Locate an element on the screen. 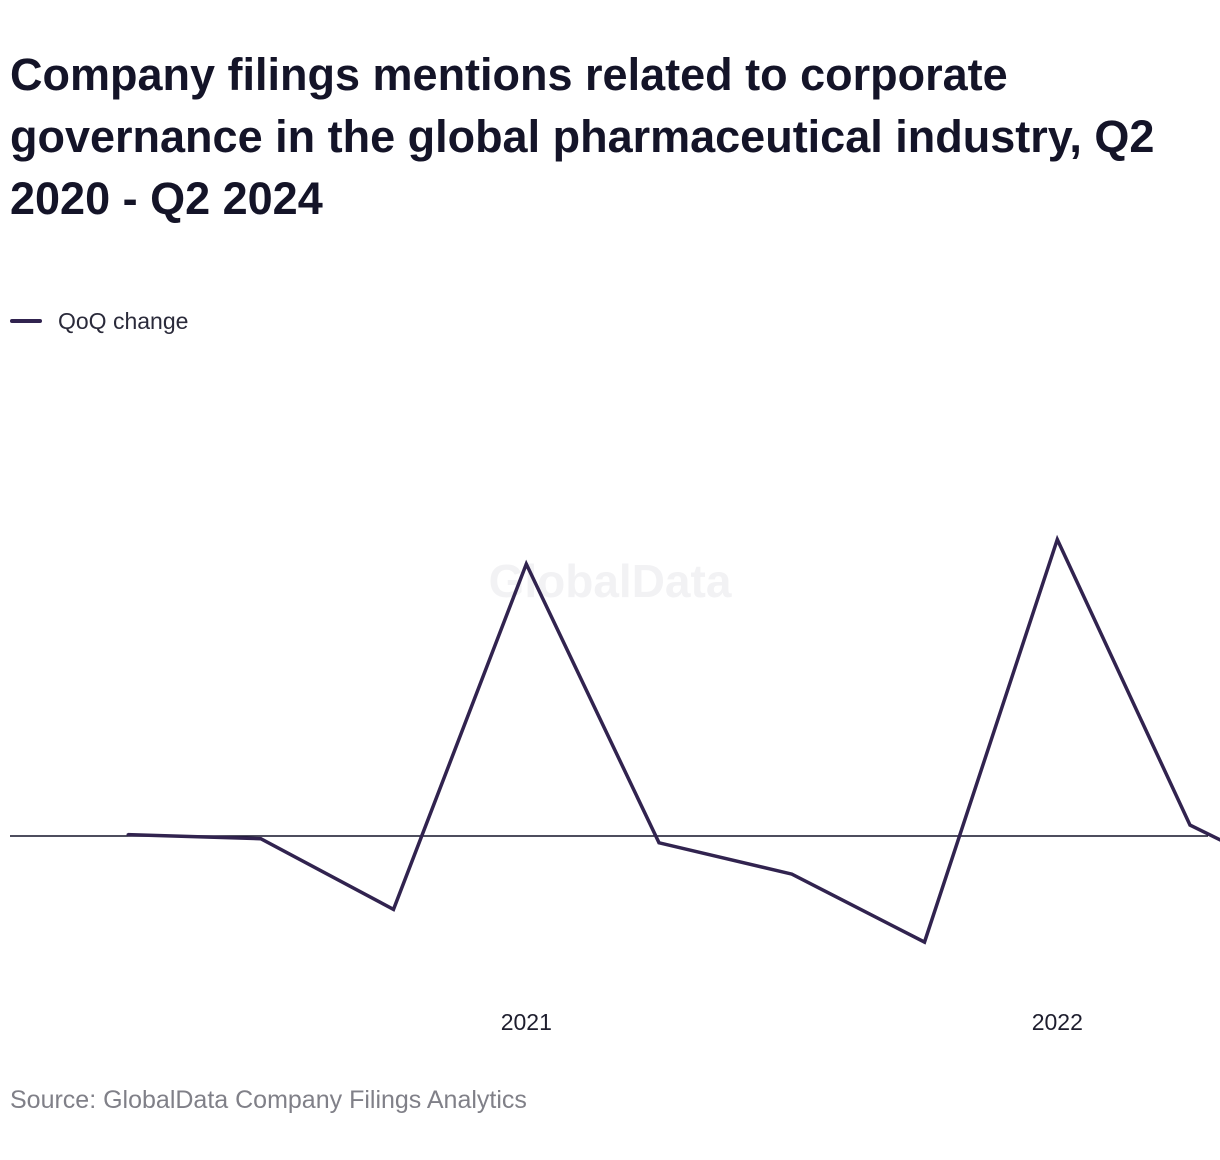 This screenshot has height=1160, width=1220. x-tick-label: 2021 is located at coordinates (526, 1022).